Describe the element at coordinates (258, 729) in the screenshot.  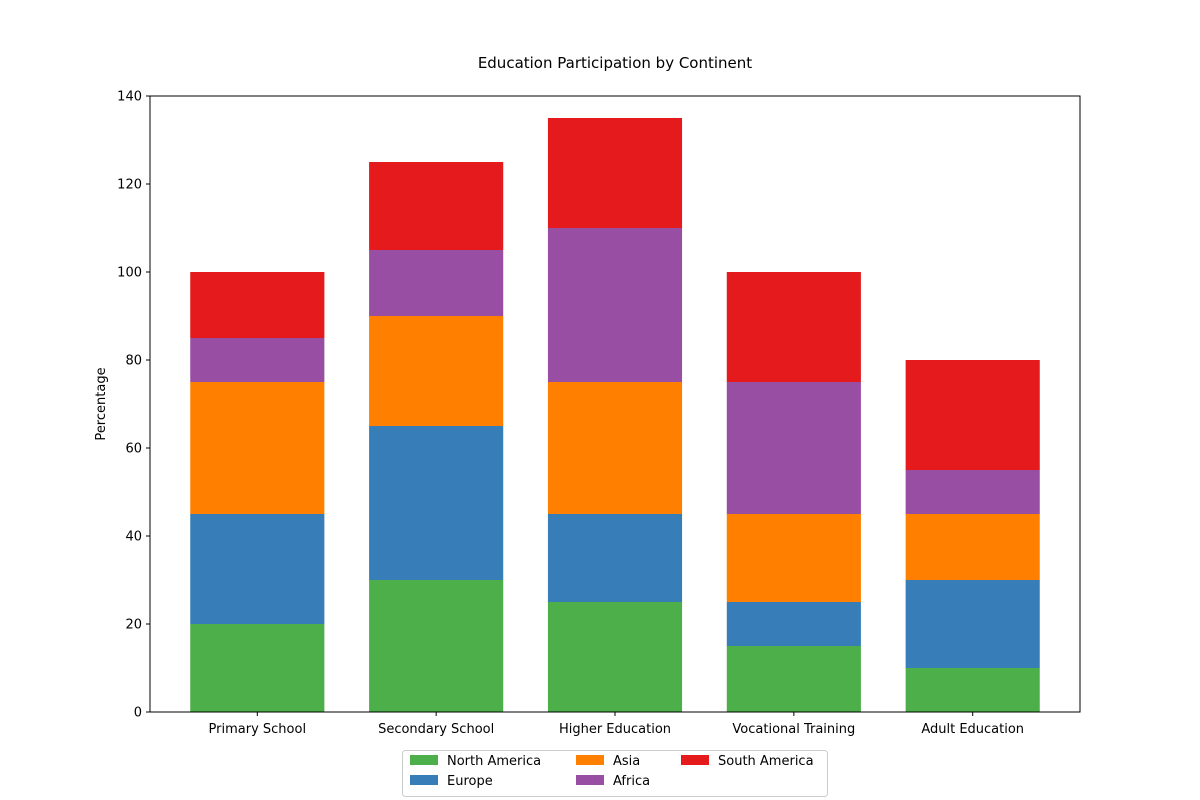
I see `x-tick-label: Primary School` at that location.